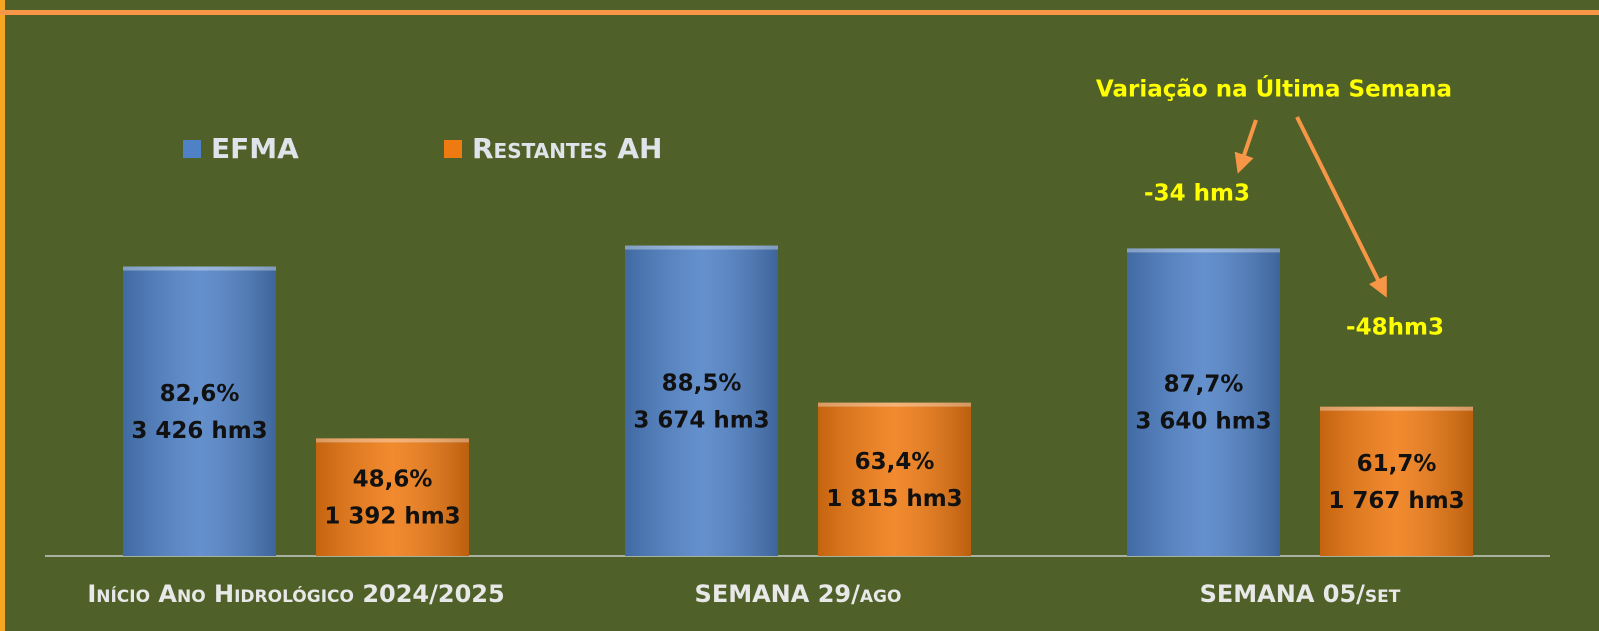 This screenshot has width=1599, height=631. What do you see at coordinates (1395, 328) in the screenshot?
I see `annotation: -48hm3` at bounding box center [1395, 328].